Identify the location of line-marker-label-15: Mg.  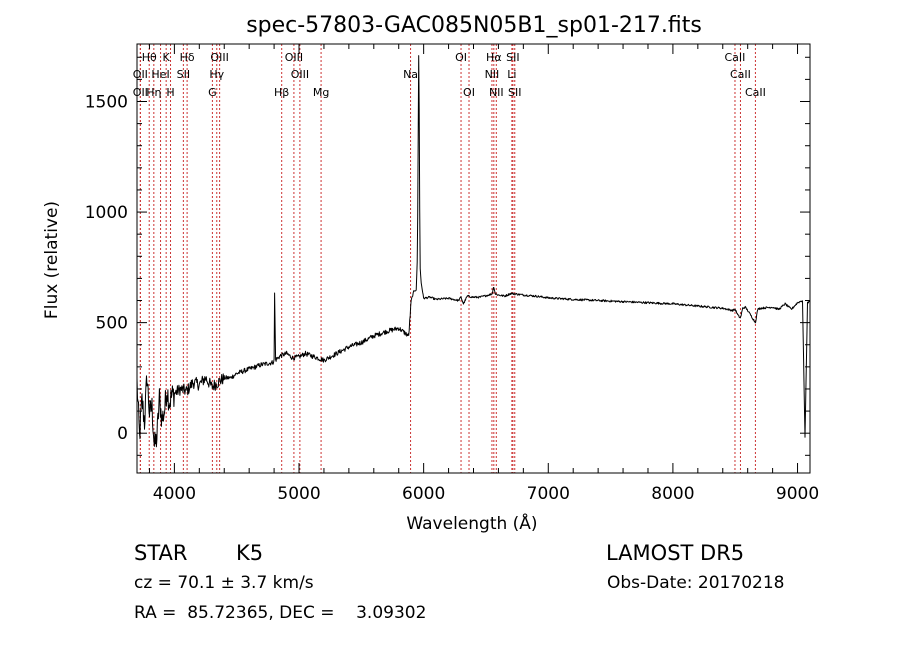
(321, 92).